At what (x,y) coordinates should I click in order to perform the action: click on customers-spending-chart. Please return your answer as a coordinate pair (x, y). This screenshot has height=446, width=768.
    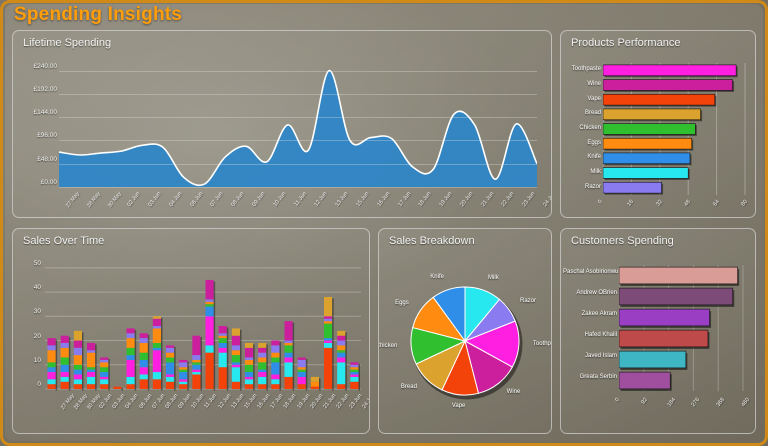
    Looking at the image, I should click on (681, 328).